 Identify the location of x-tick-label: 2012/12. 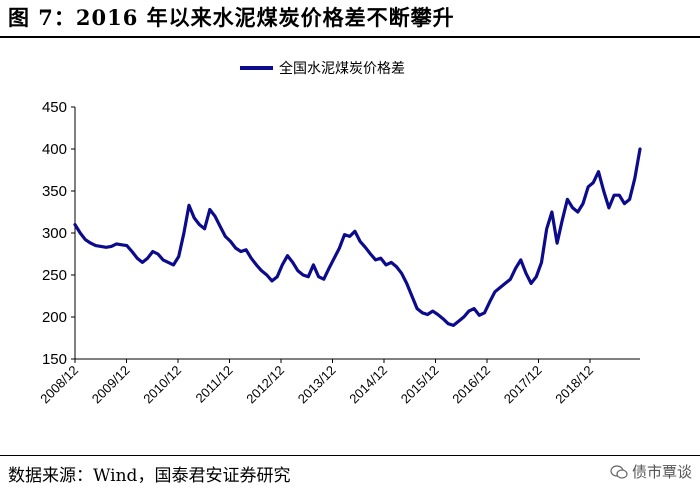
(265, 385).